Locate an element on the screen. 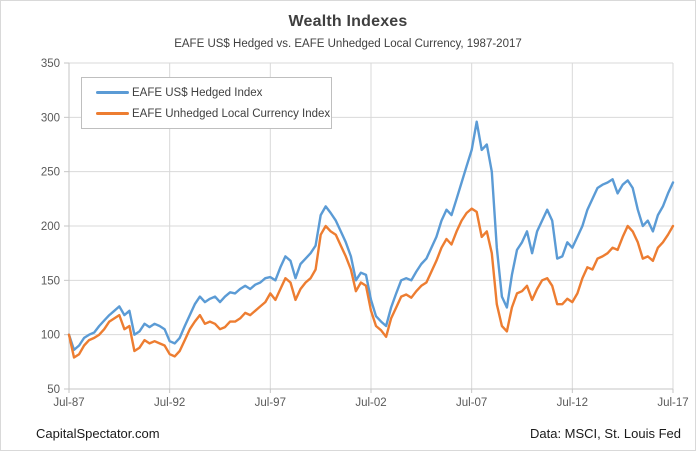 This screenshot has height=451, width=696. x-tick-label-Jul-87: Jul-87 is located at coordinates (68, 403).